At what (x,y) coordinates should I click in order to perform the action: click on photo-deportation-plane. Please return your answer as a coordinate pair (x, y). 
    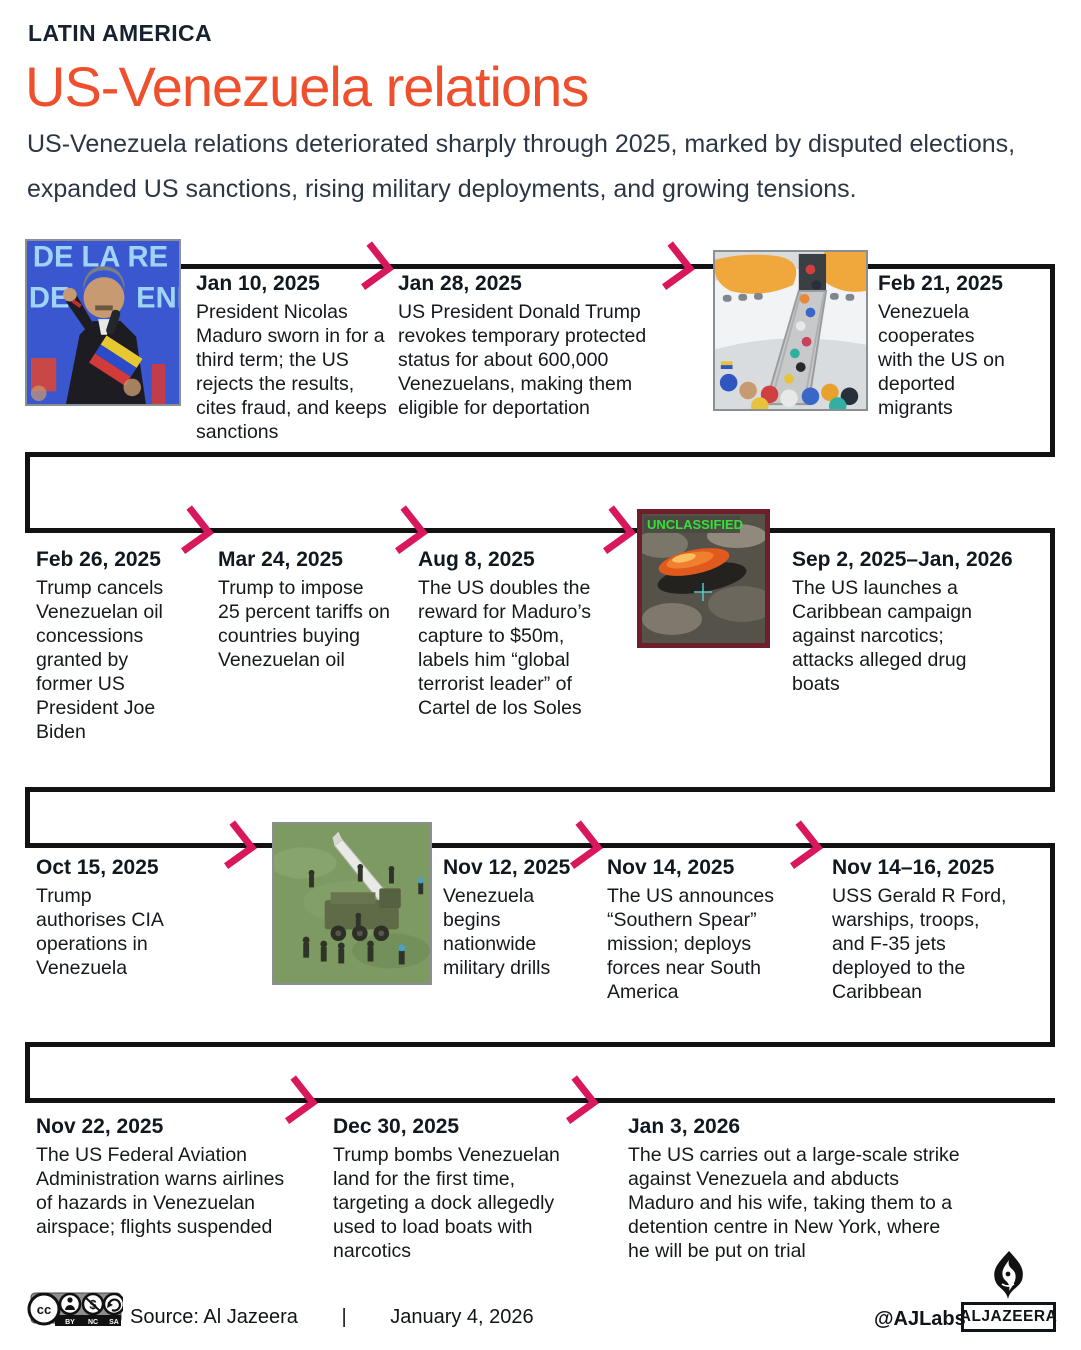
    Looking at the image, I should click on (790, 330).